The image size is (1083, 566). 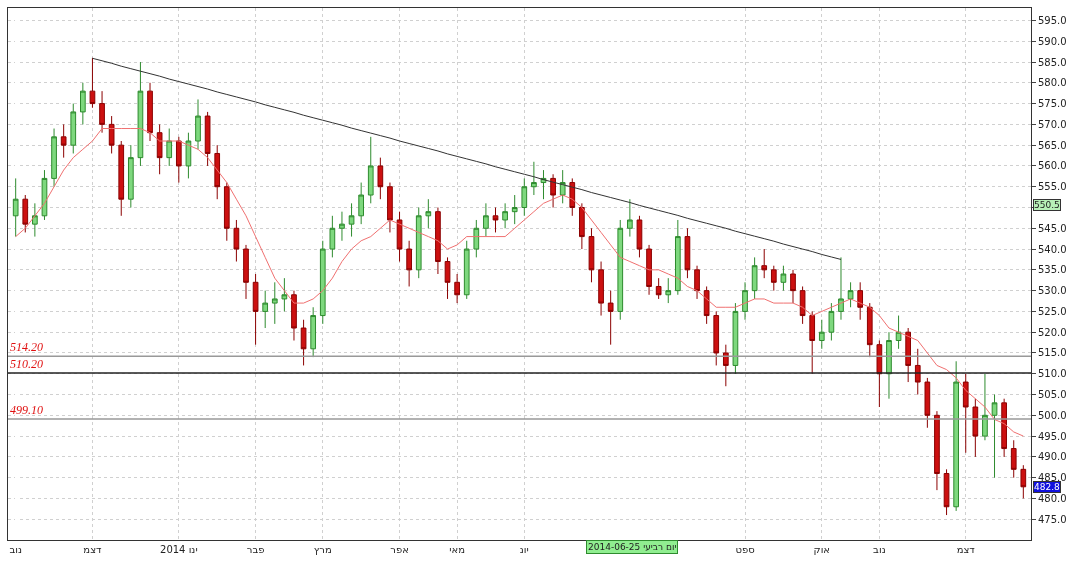 What do you see at coordinates (524, 549) in the screenshot?
I see `x-tick-label: יונ` at bounding box center [524, 549].